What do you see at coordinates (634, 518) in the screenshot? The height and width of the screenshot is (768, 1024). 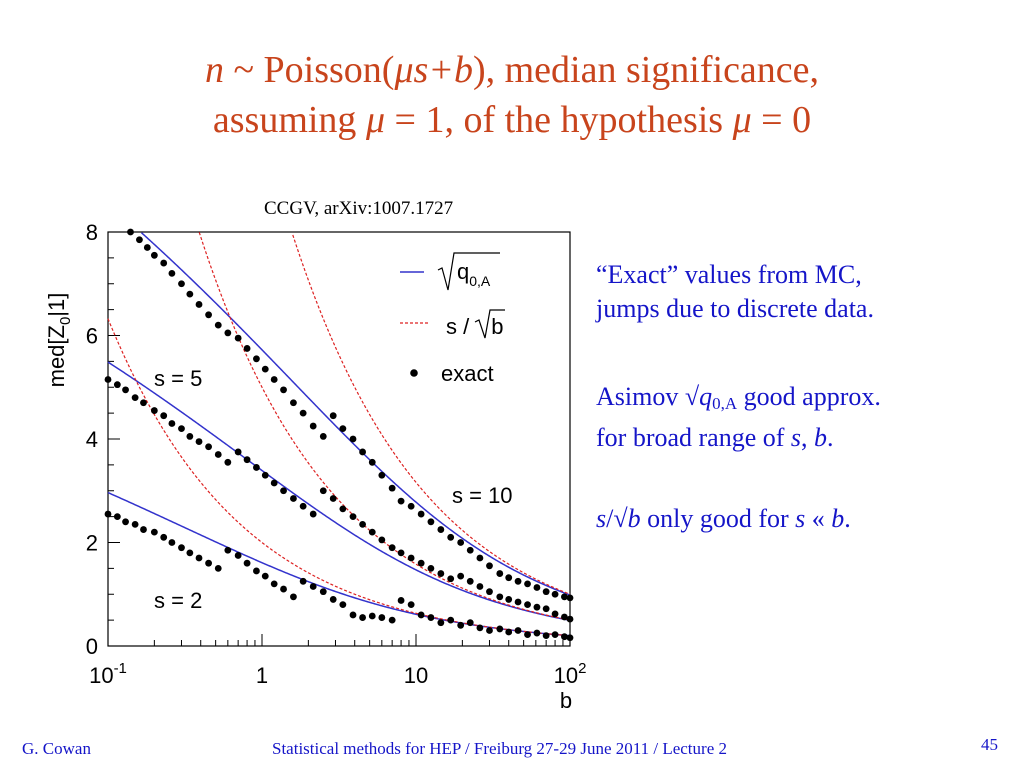 I see `bullet-b: b` at bounding box center [634, 518].